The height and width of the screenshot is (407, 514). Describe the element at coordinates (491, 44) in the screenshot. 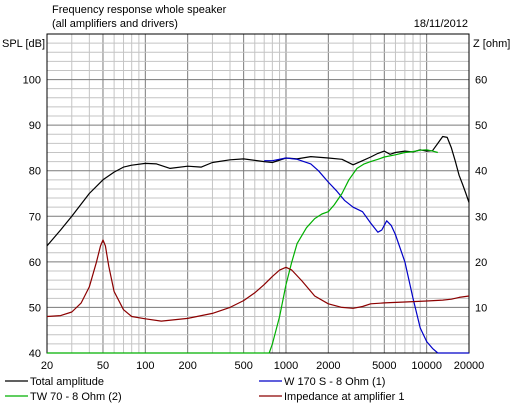

I see `y2-axis-label: Z [ohm]` at that location.